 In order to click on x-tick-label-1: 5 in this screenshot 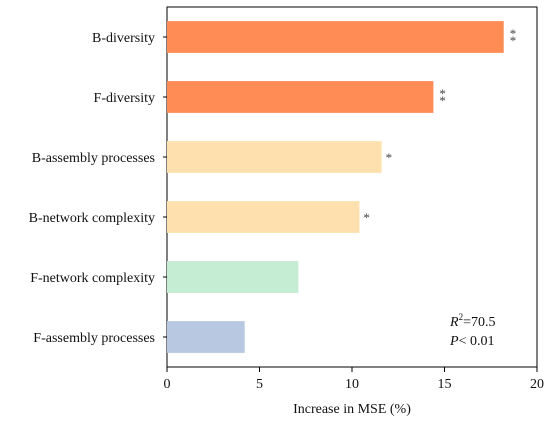, I will do `click(259, 384)`.